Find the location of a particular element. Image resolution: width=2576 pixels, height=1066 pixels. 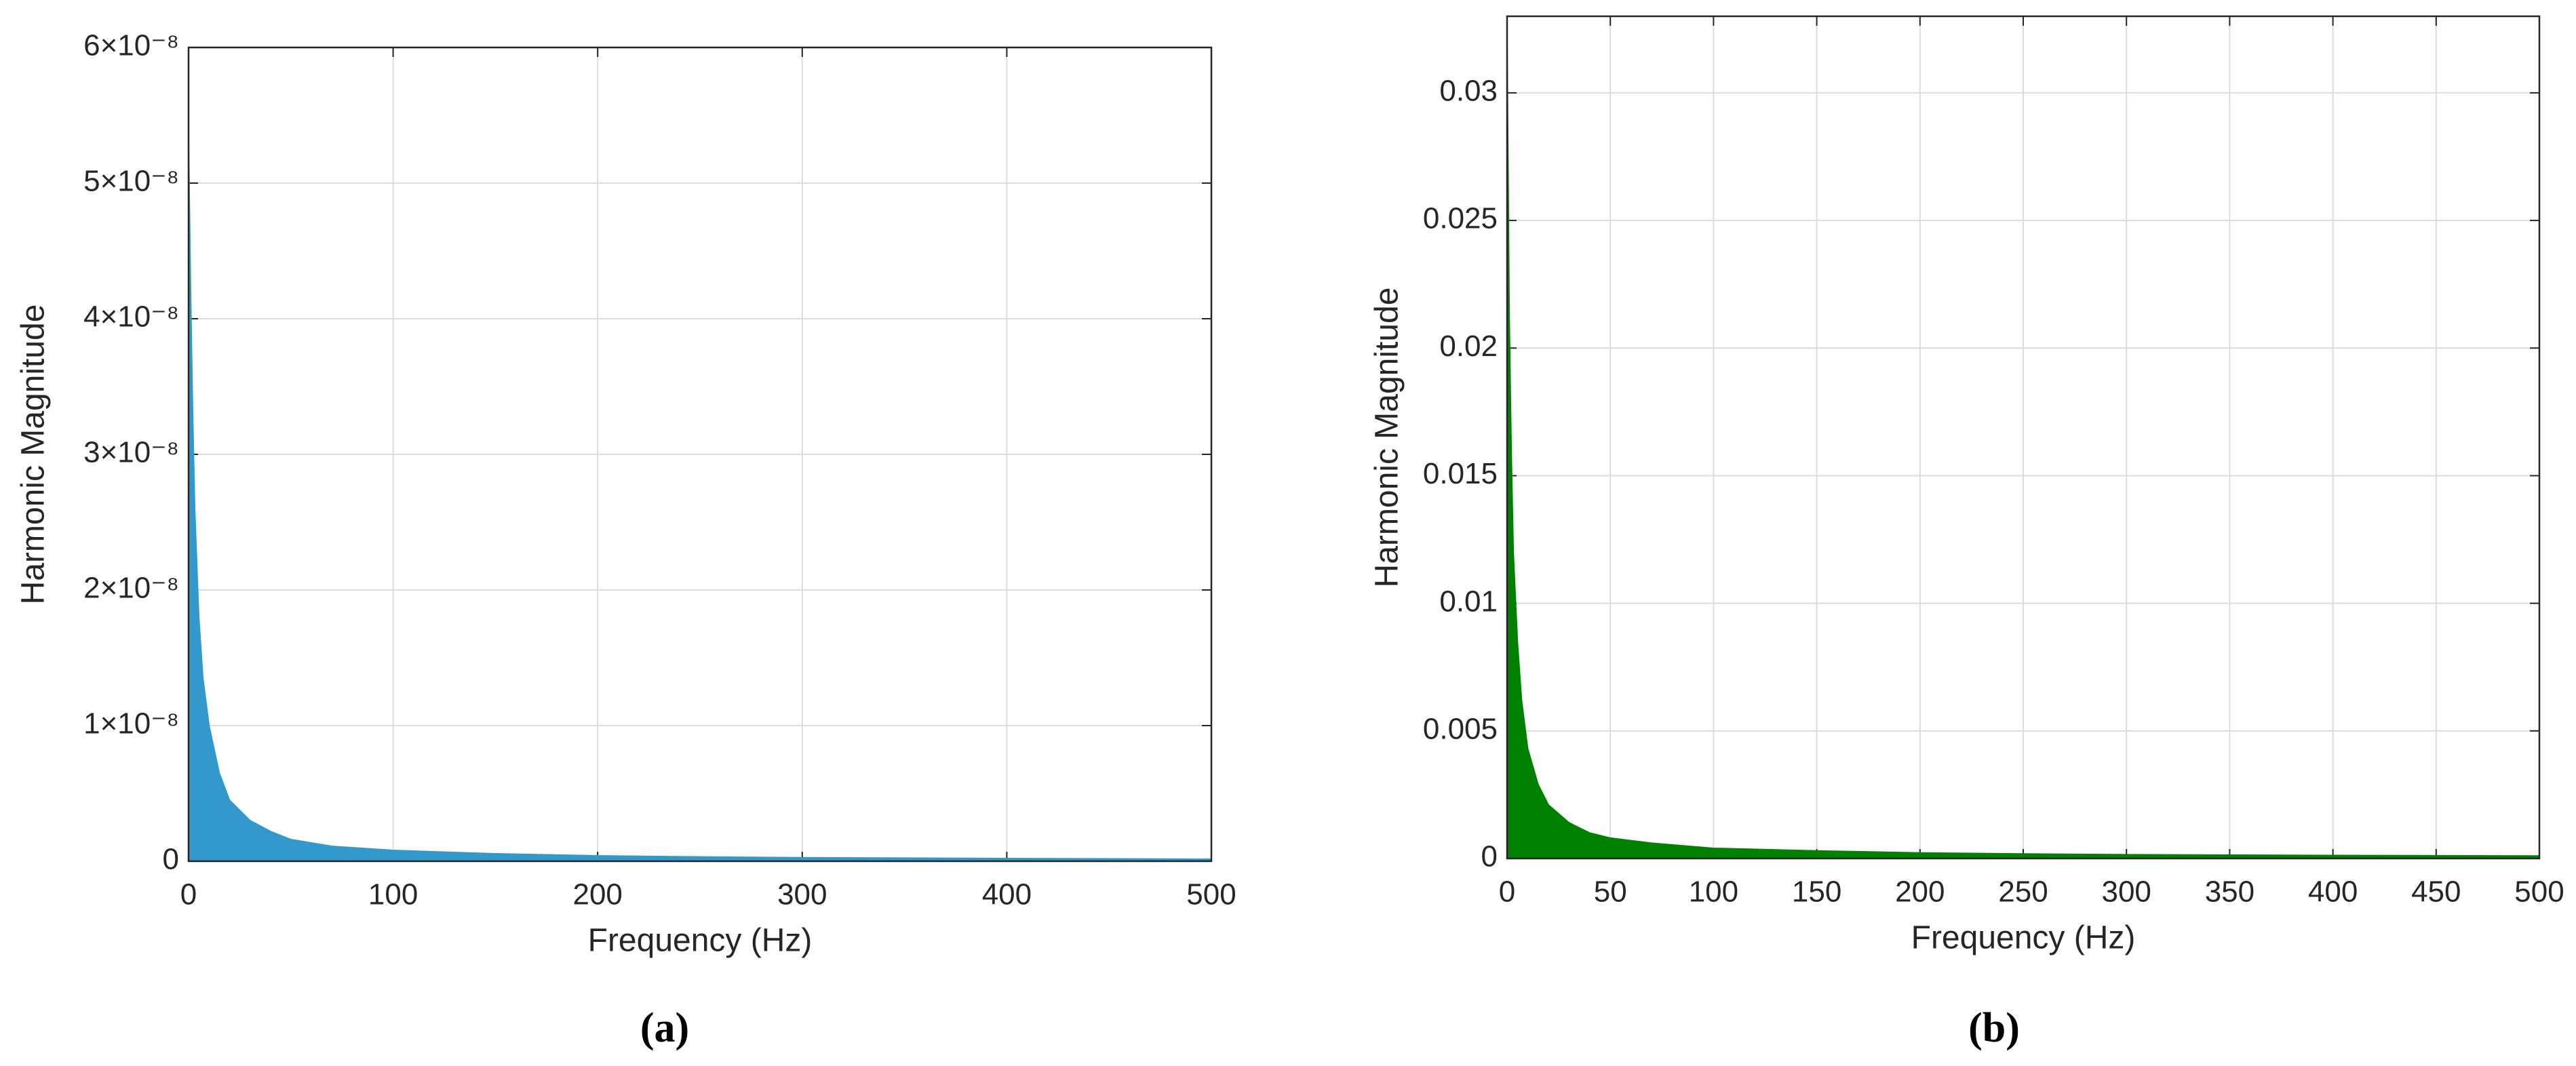

y-tick-label: 5×10⁻⁸ is located at coordinates (131, 182).